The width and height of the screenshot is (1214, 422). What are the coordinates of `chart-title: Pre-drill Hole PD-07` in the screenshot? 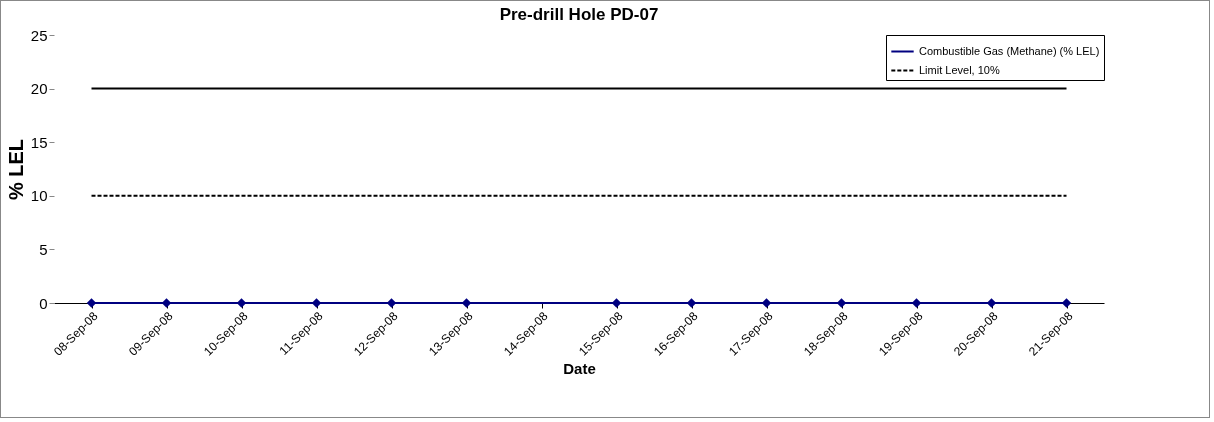 It's located at (579, 14).